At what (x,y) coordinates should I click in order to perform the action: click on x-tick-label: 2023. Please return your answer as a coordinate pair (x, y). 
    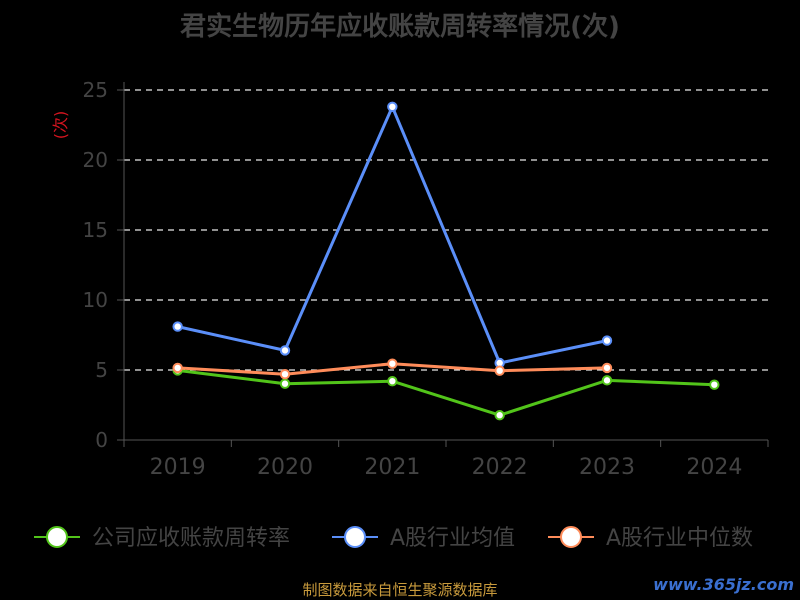
    Looking at the image, I should click on (607, 467).